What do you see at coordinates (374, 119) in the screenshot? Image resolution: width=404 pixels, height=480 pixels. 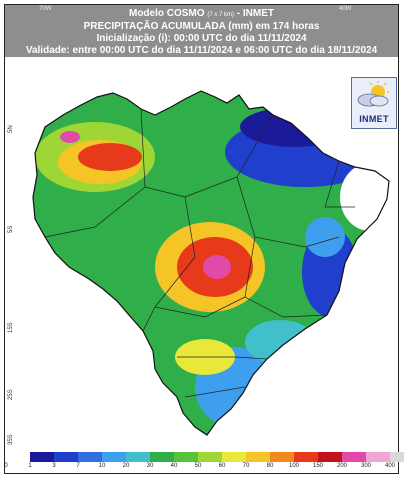 I see `inmet-logo-text: INMET` at bounding box center [374, 119].